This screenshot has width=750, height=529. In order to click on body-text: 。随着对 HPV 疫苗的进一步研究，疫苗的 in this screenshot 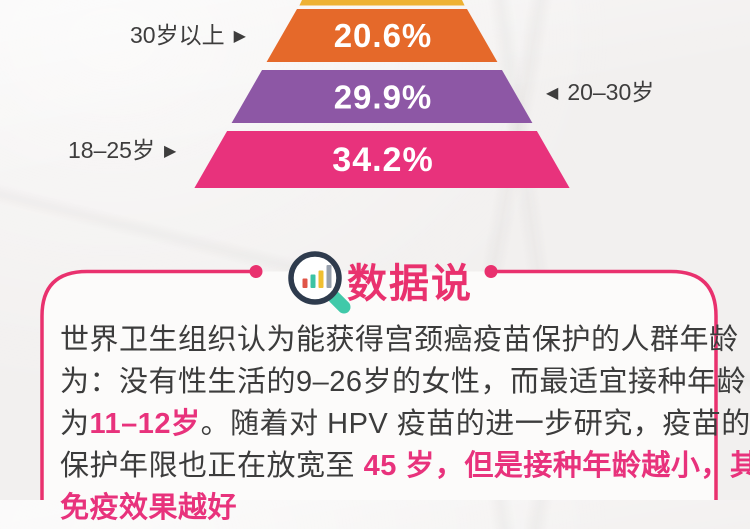, I will do `click(475, 424)`.